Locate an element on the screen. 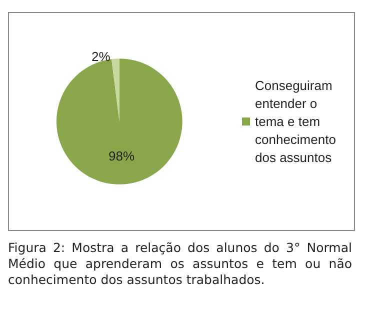 The width and height of the screenshot is (376, 329). data-label: 2% is located at coordinates (101, 56).